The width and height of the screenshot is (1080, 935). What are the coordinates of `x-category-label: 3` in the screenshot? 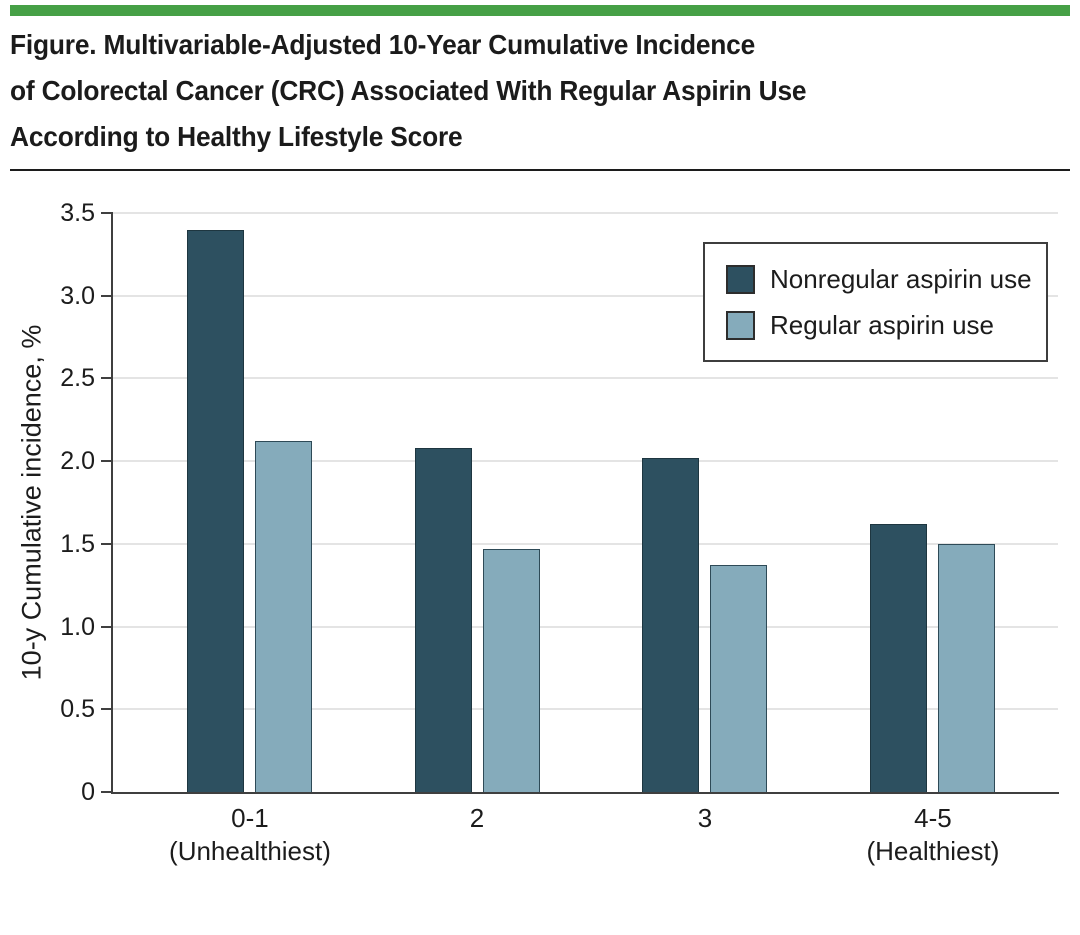 It's located at (705, 818).